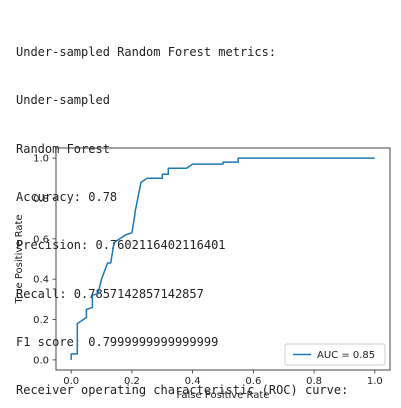 Image resolution: width=401 pixels, height=408 pixels. What do you see at coordinates (314, 381) in the screenshot?
I see `x-tick-label: 0.8` at bounding box center [314, 381].